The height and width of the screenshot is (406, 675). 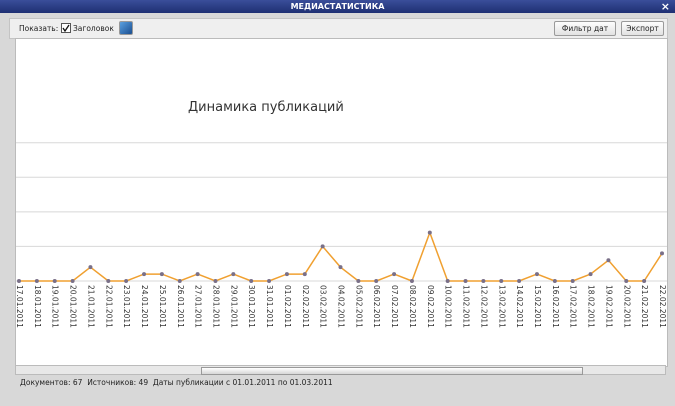 What do you see at coordinates (233, 306) in the screenshot?
I see `x-tick-label: 29.01.2011` at bounding box center [233, 306].